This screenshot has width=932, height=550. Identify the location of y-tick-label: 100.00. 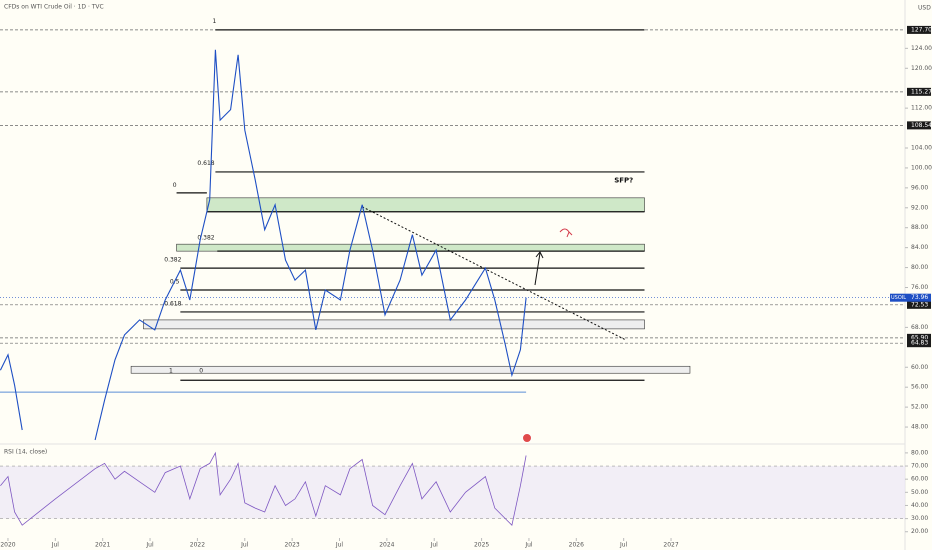
(921, 167).